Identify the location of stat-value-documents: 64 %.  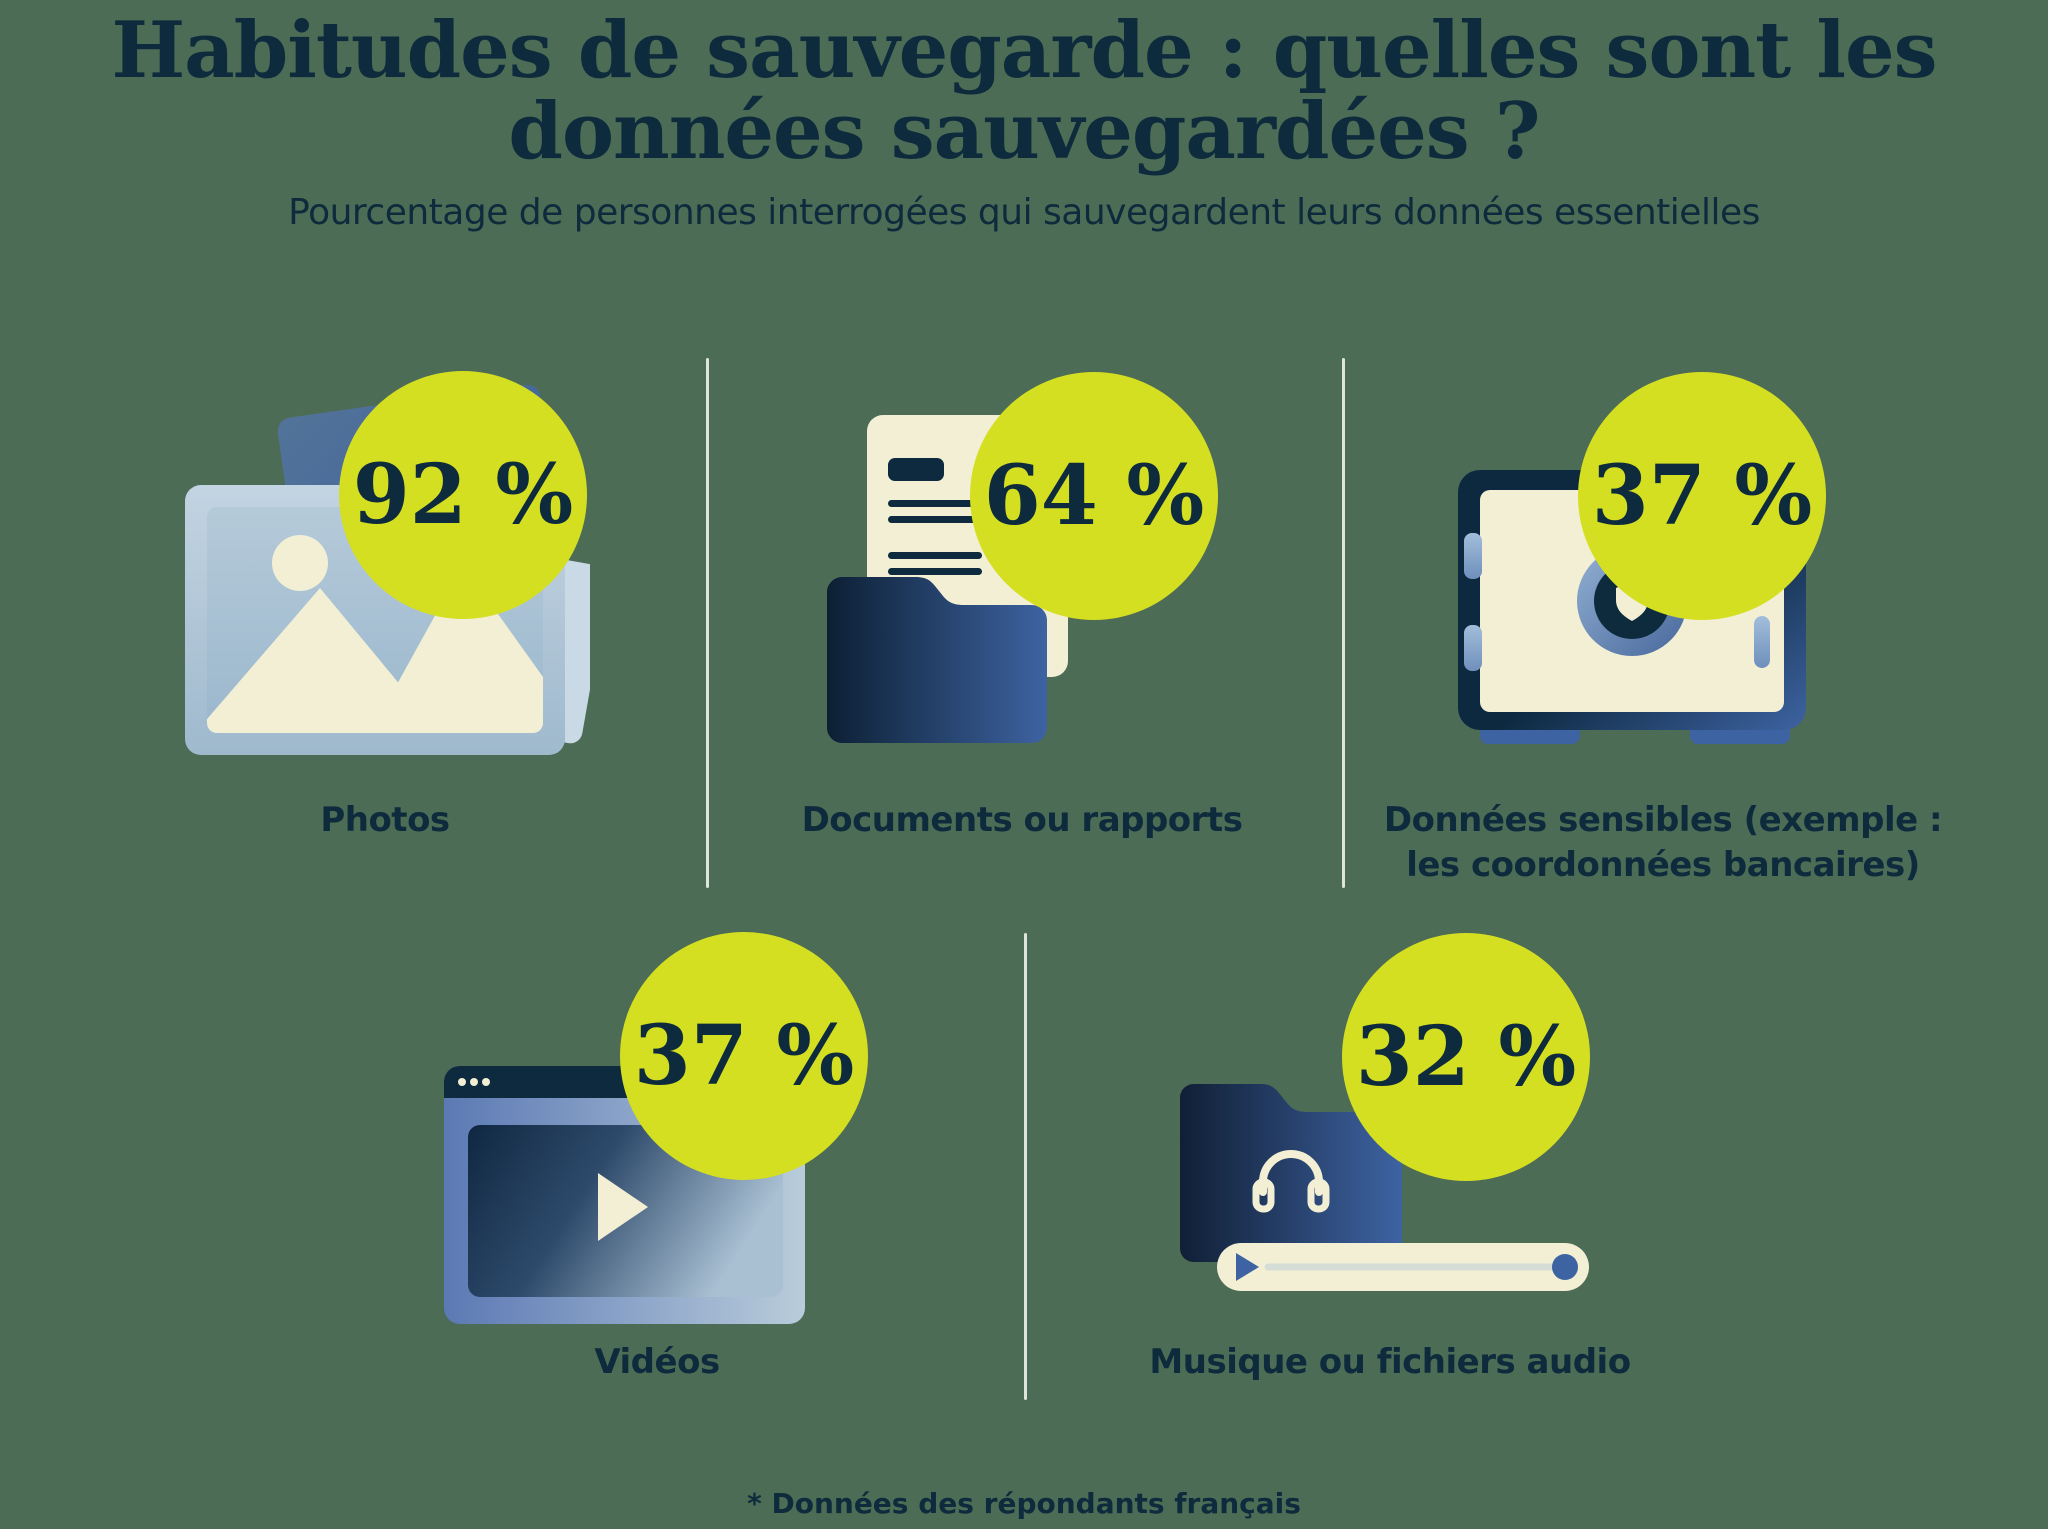
(1094, 496).